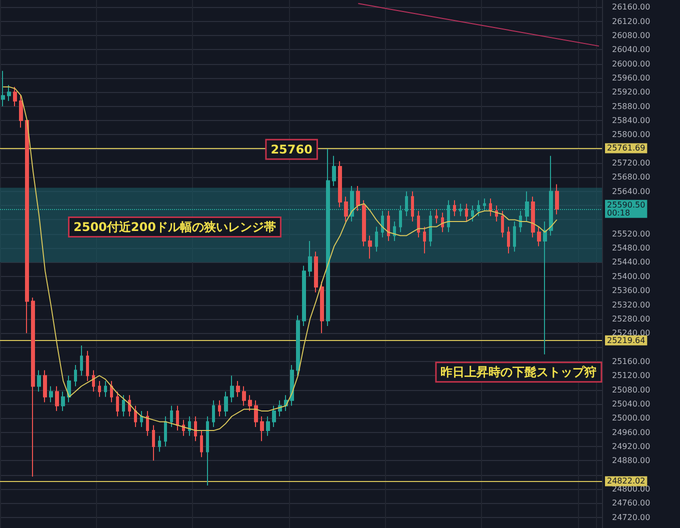  What do you see at coordinates (631, 77) in the screenshot?
I see `y-tick-label: 25960.00` at bounding box center [631, 77].